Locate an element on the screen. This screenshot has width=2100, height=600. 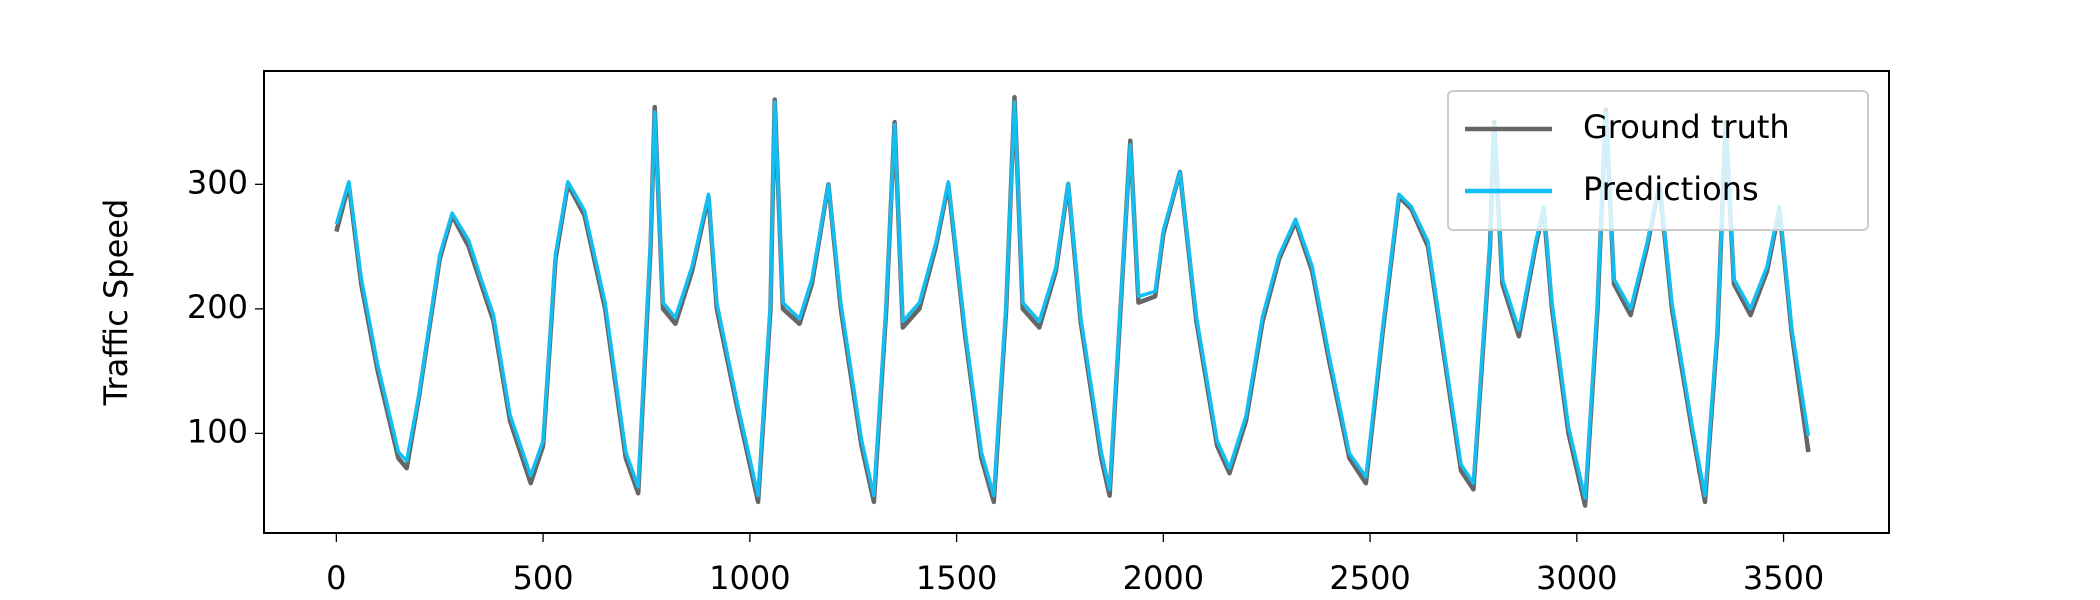
x-tick-label: 0 is located at coordinates (336, 578).